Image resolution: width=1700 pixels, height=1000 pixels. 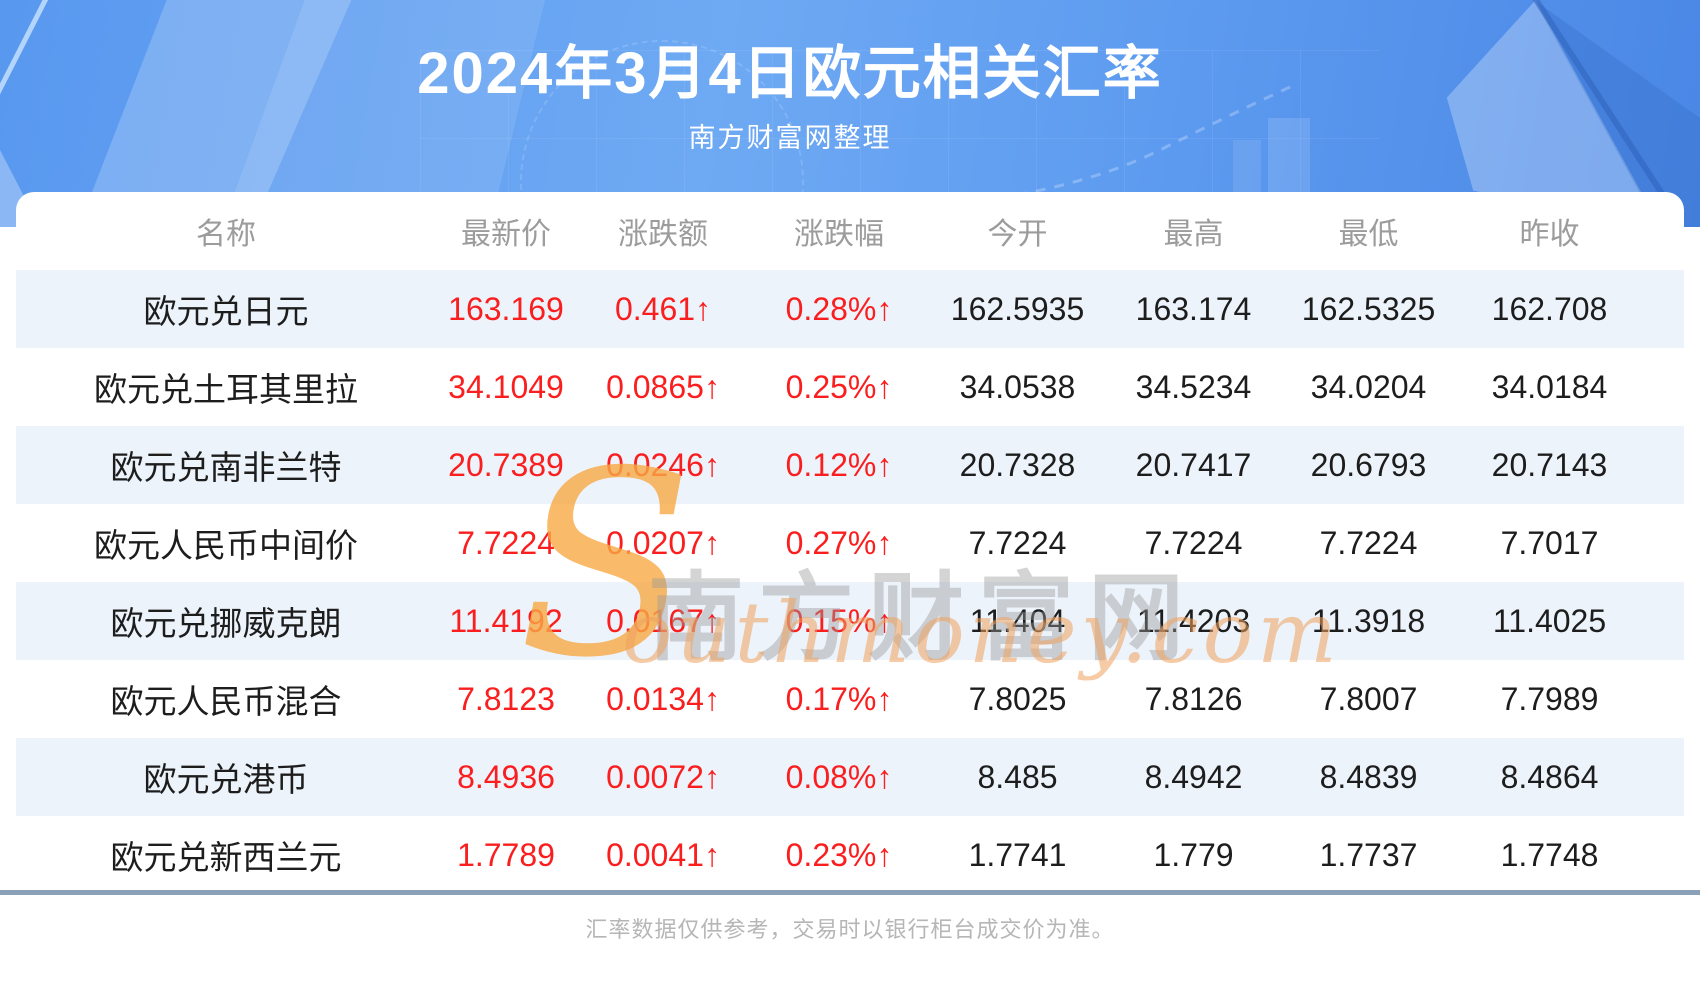 I want to click on value-cell: 8.4839, so click(x=1368, y=776).